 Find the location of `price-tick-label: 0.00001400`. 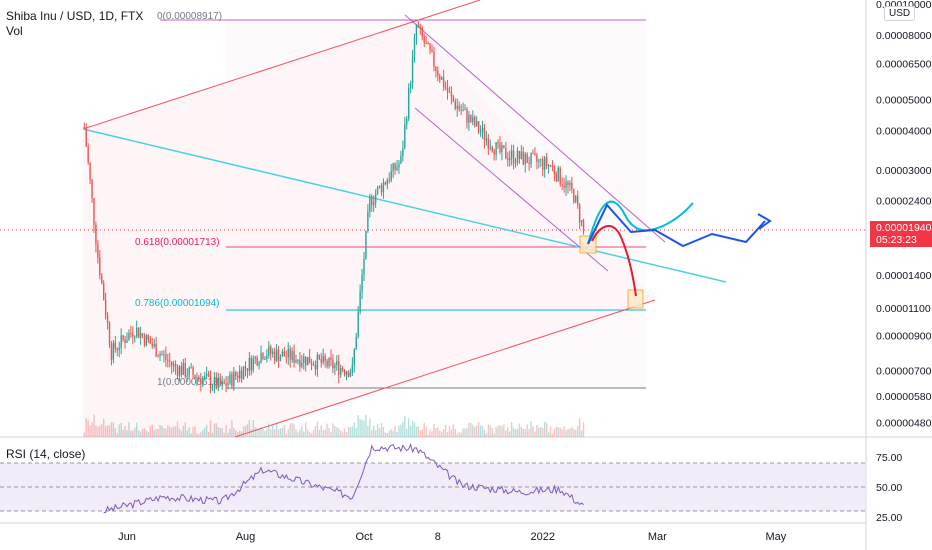

price-tick-label: 0.00001400 is located at coordinates (904, 276).